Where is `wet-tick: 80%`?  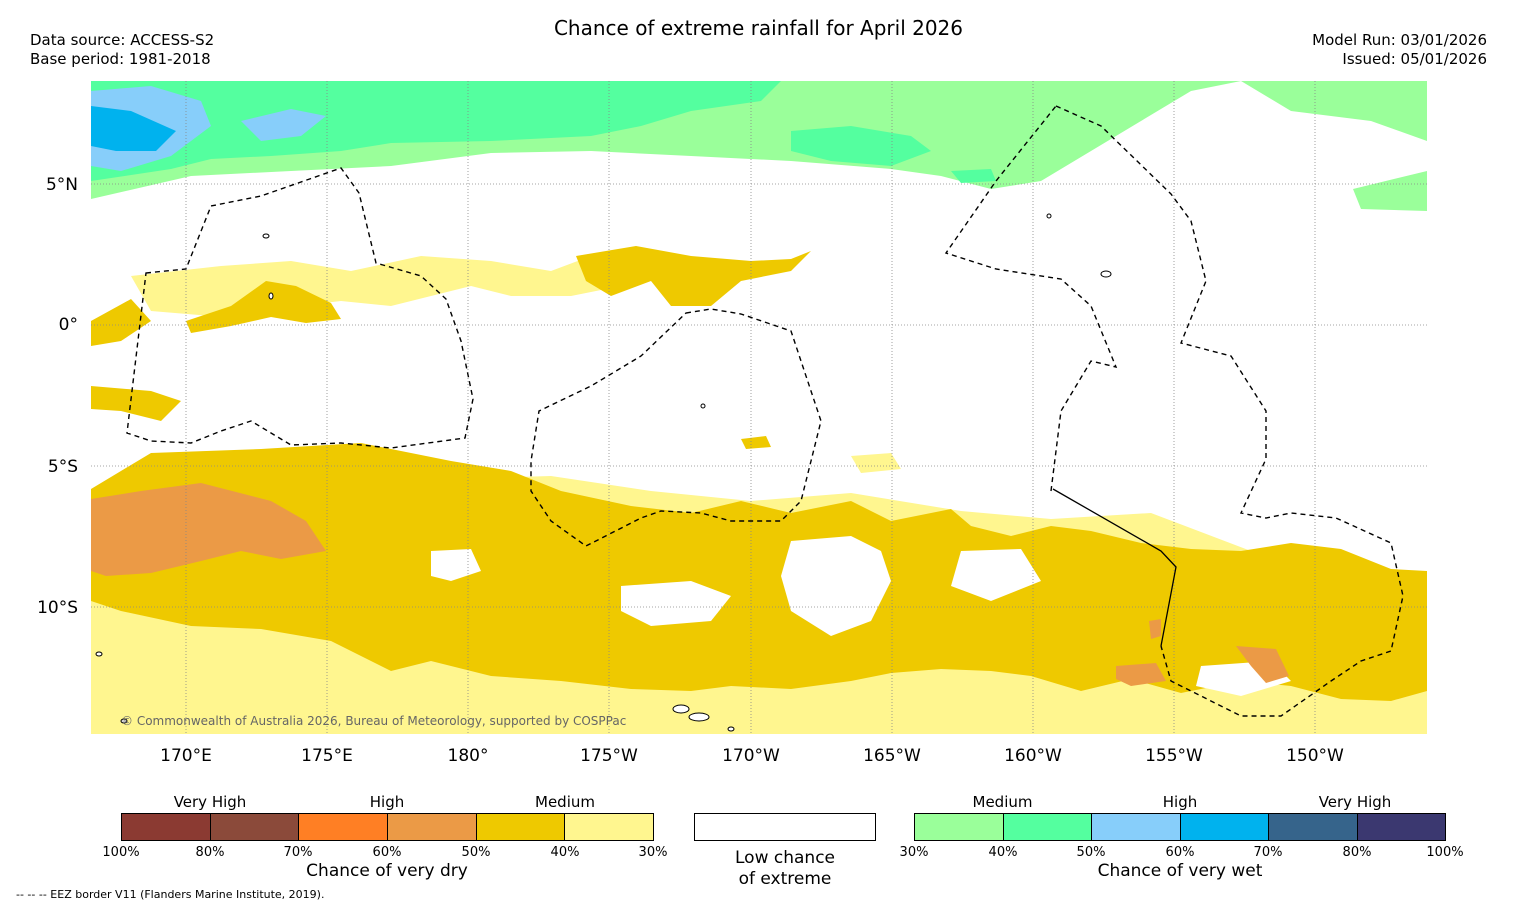 wet-tick: 80% is located at coordinates (1357, 852).